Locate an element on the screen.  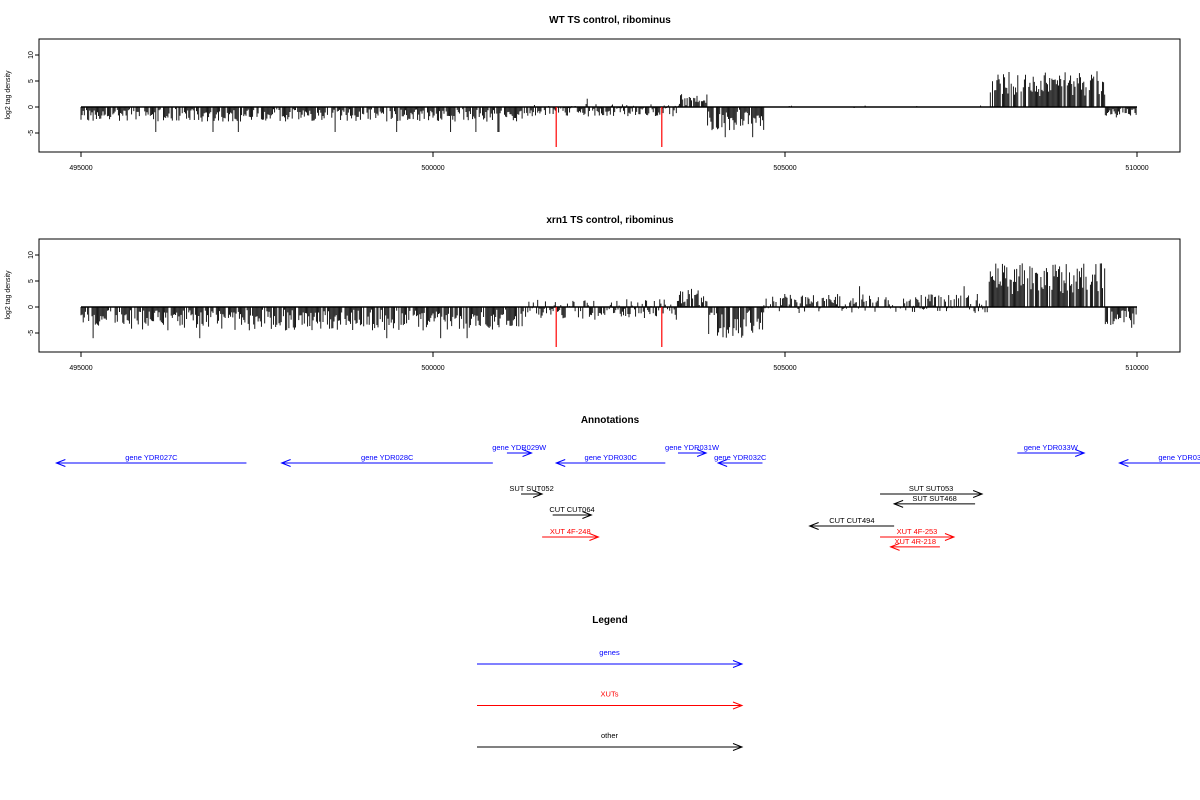
legend-title: Legend is located at coordinates (610, 620).